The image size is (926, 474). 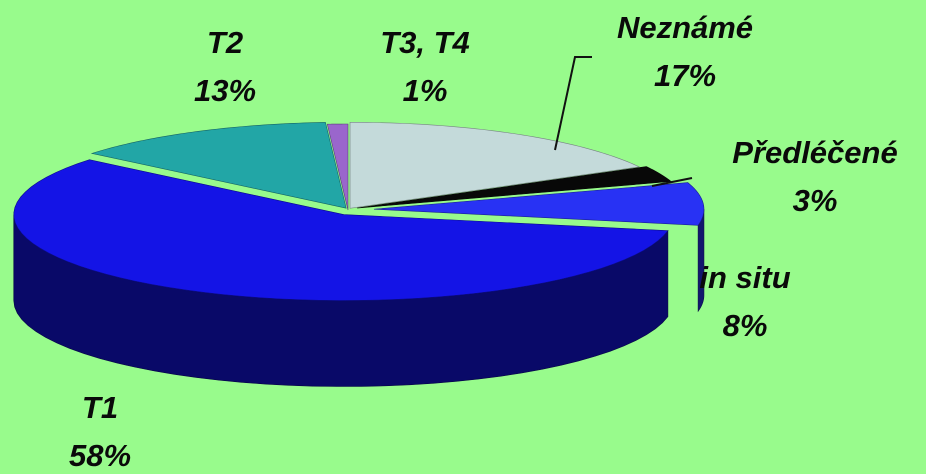 What do you see at coordinates (225, 90) in the screenshot?
I see `slice-value-label: 13%` at bounding box center [225, 90].